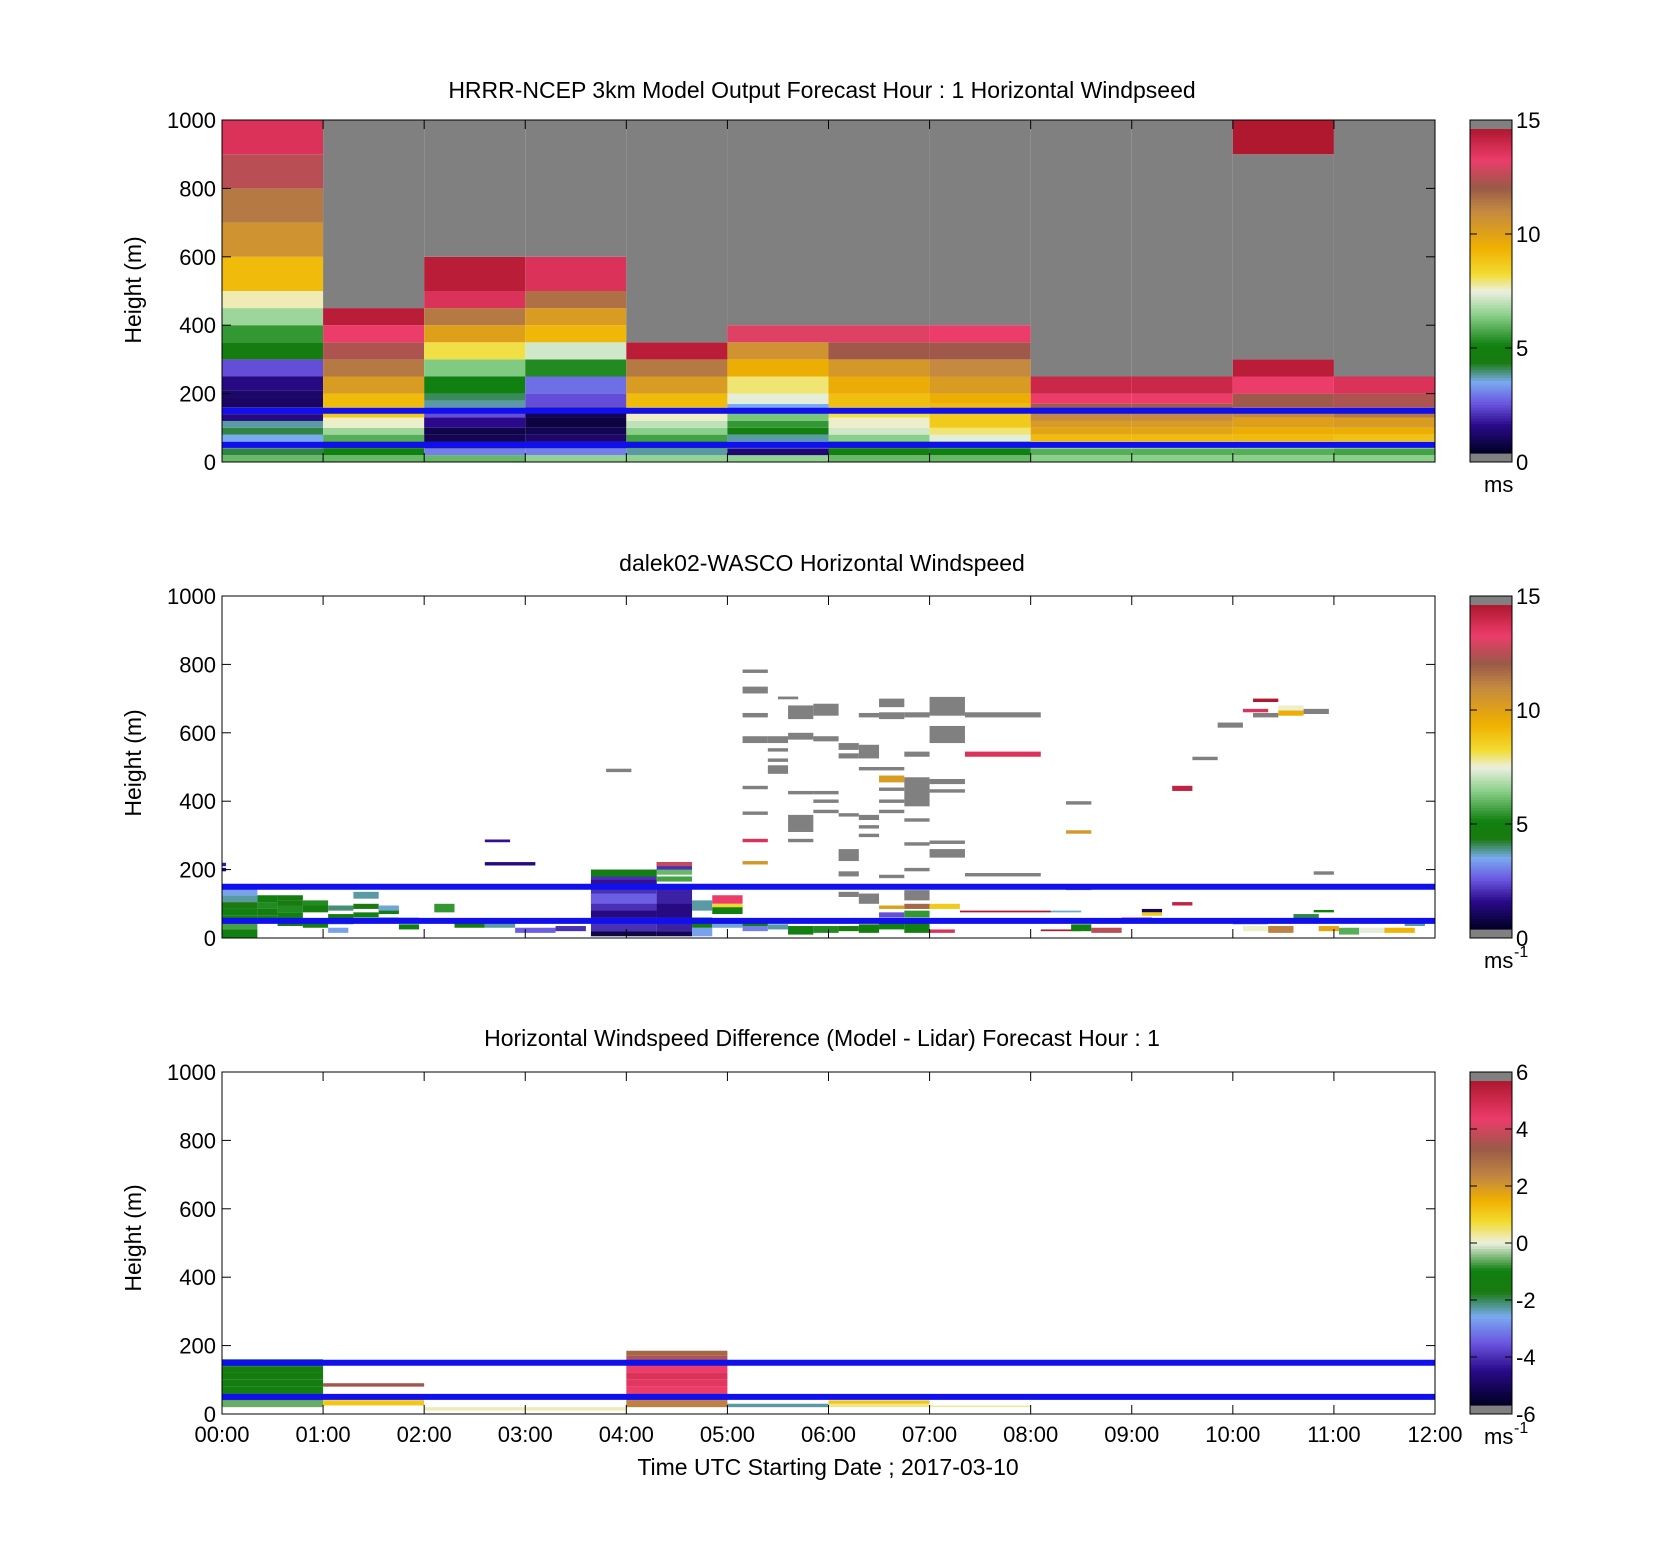 The height and width of the screenshot is (1561, 1680). I want to click on y-tick-label: 800, so click(197, 664).